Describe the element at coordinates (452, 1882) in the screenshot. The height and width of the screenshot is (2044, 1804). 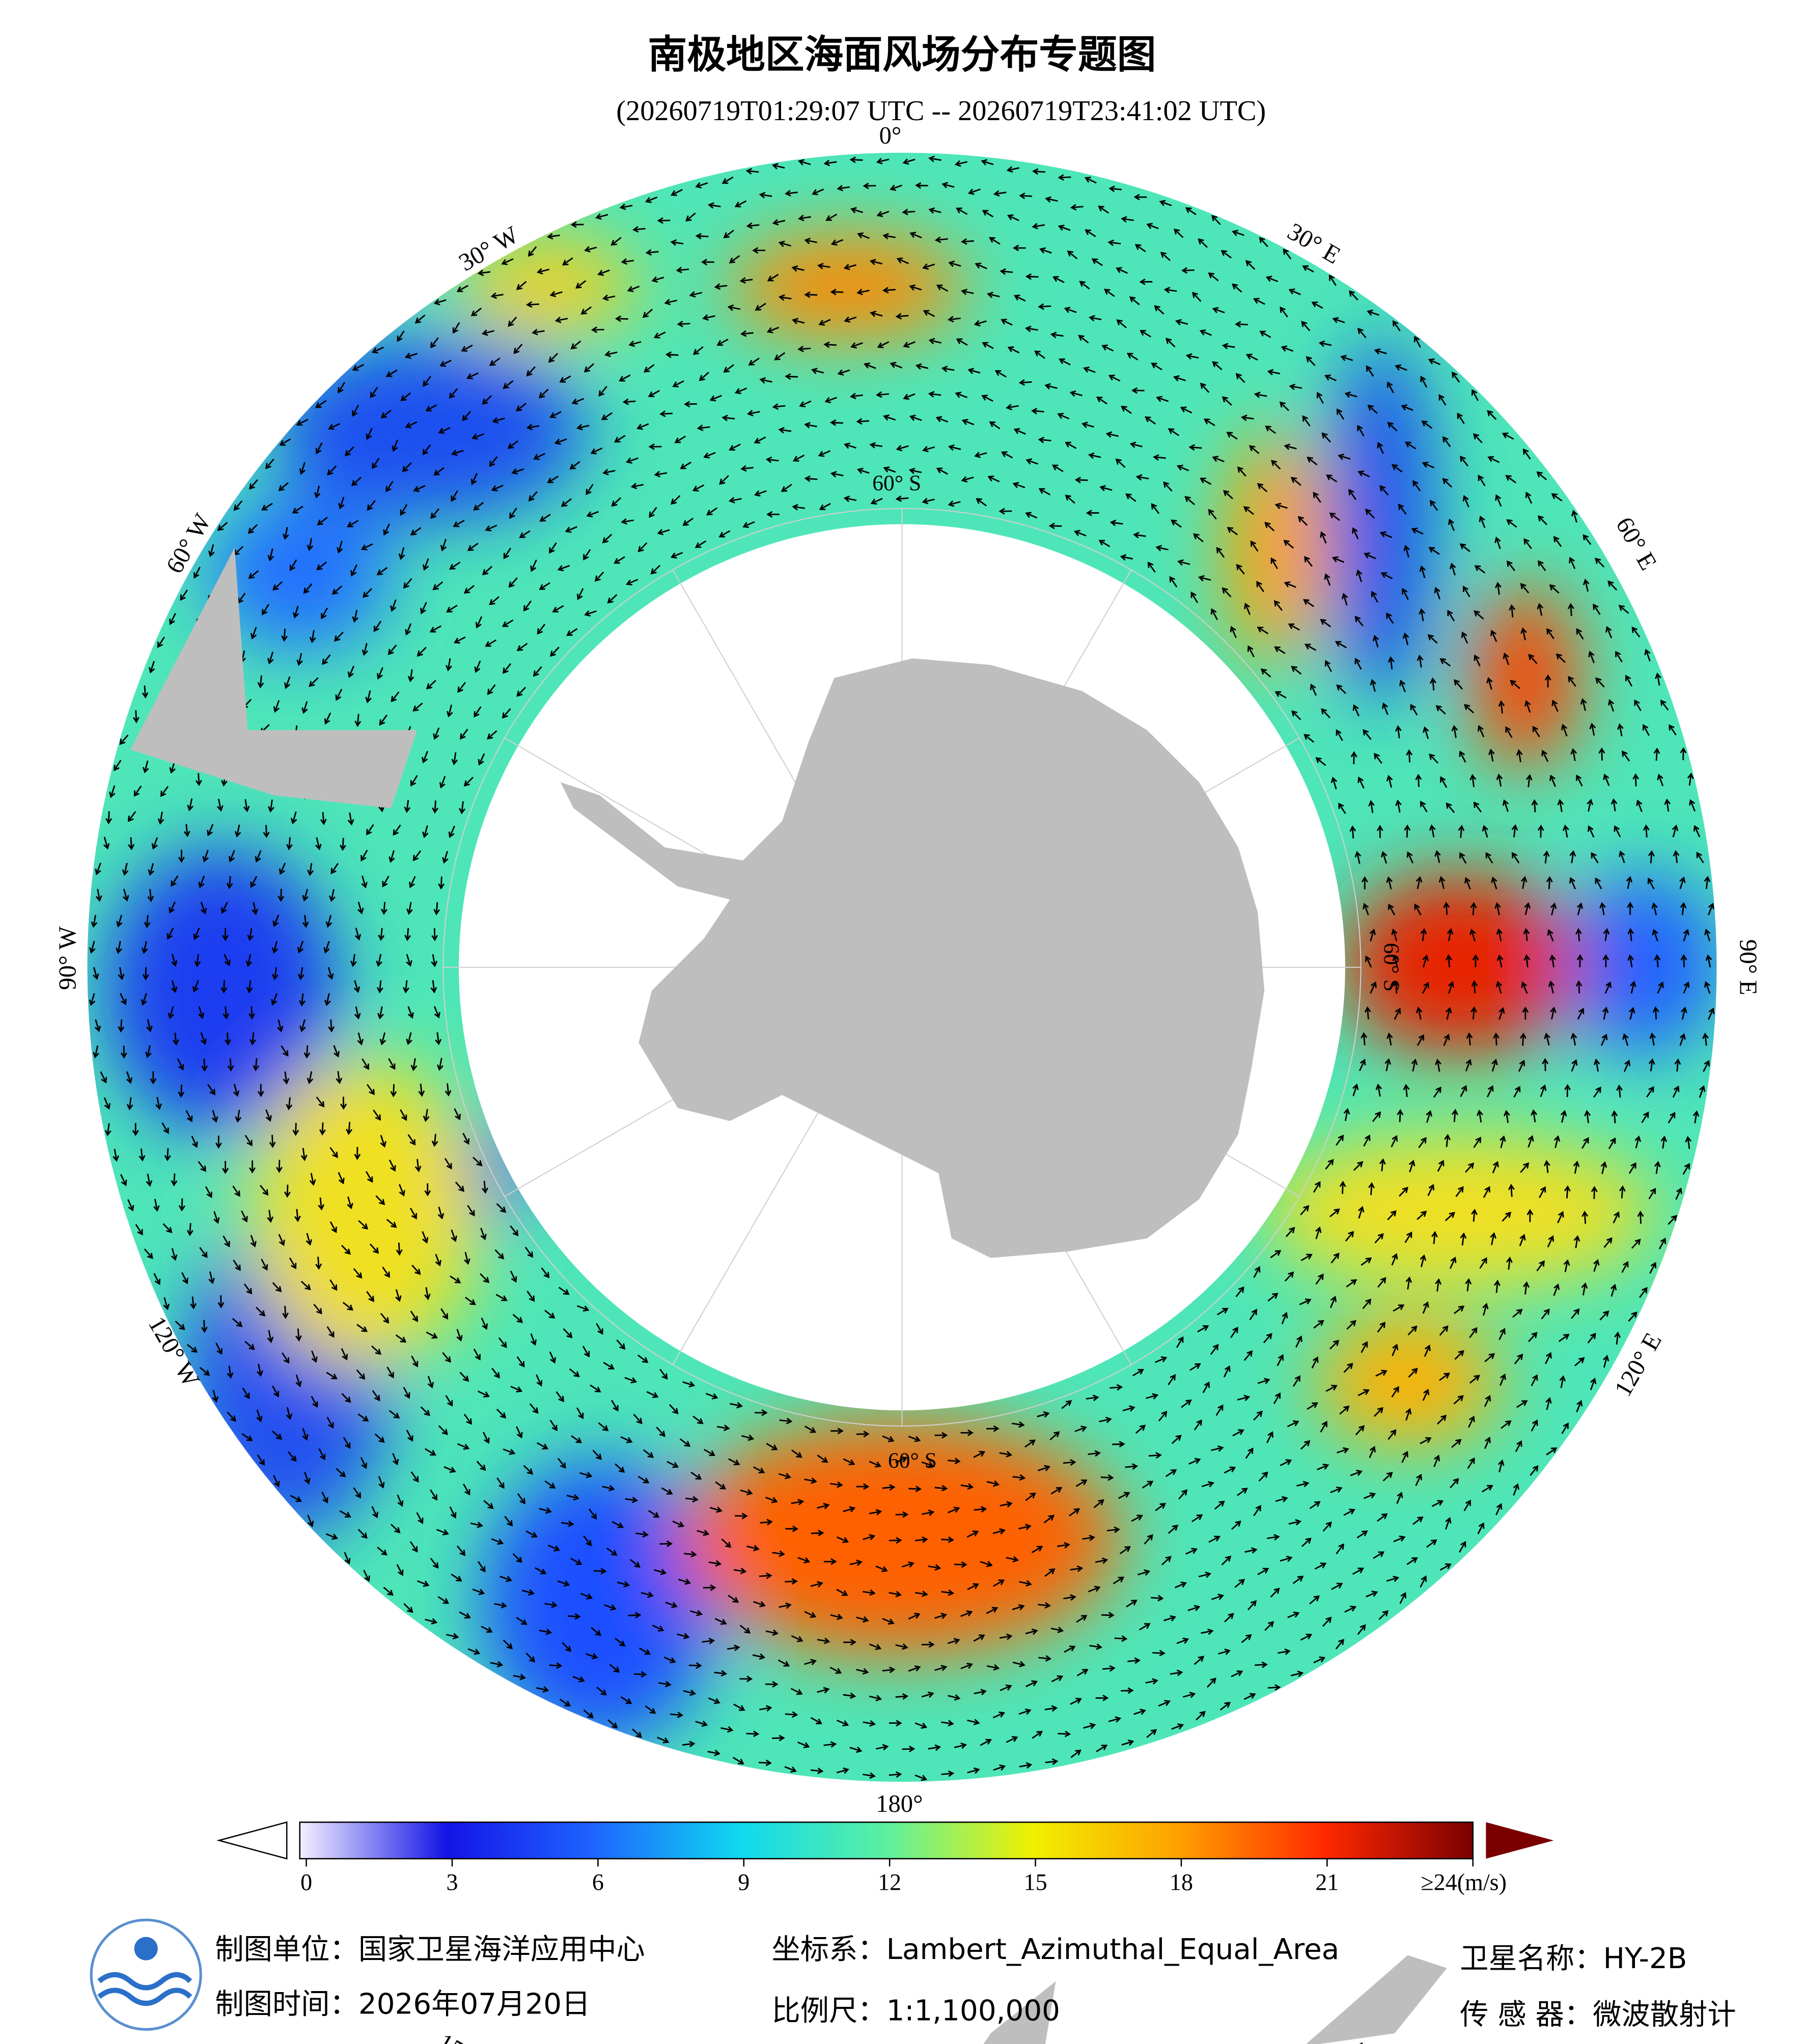
I see `colorbar-tick-label: 3` at that location.